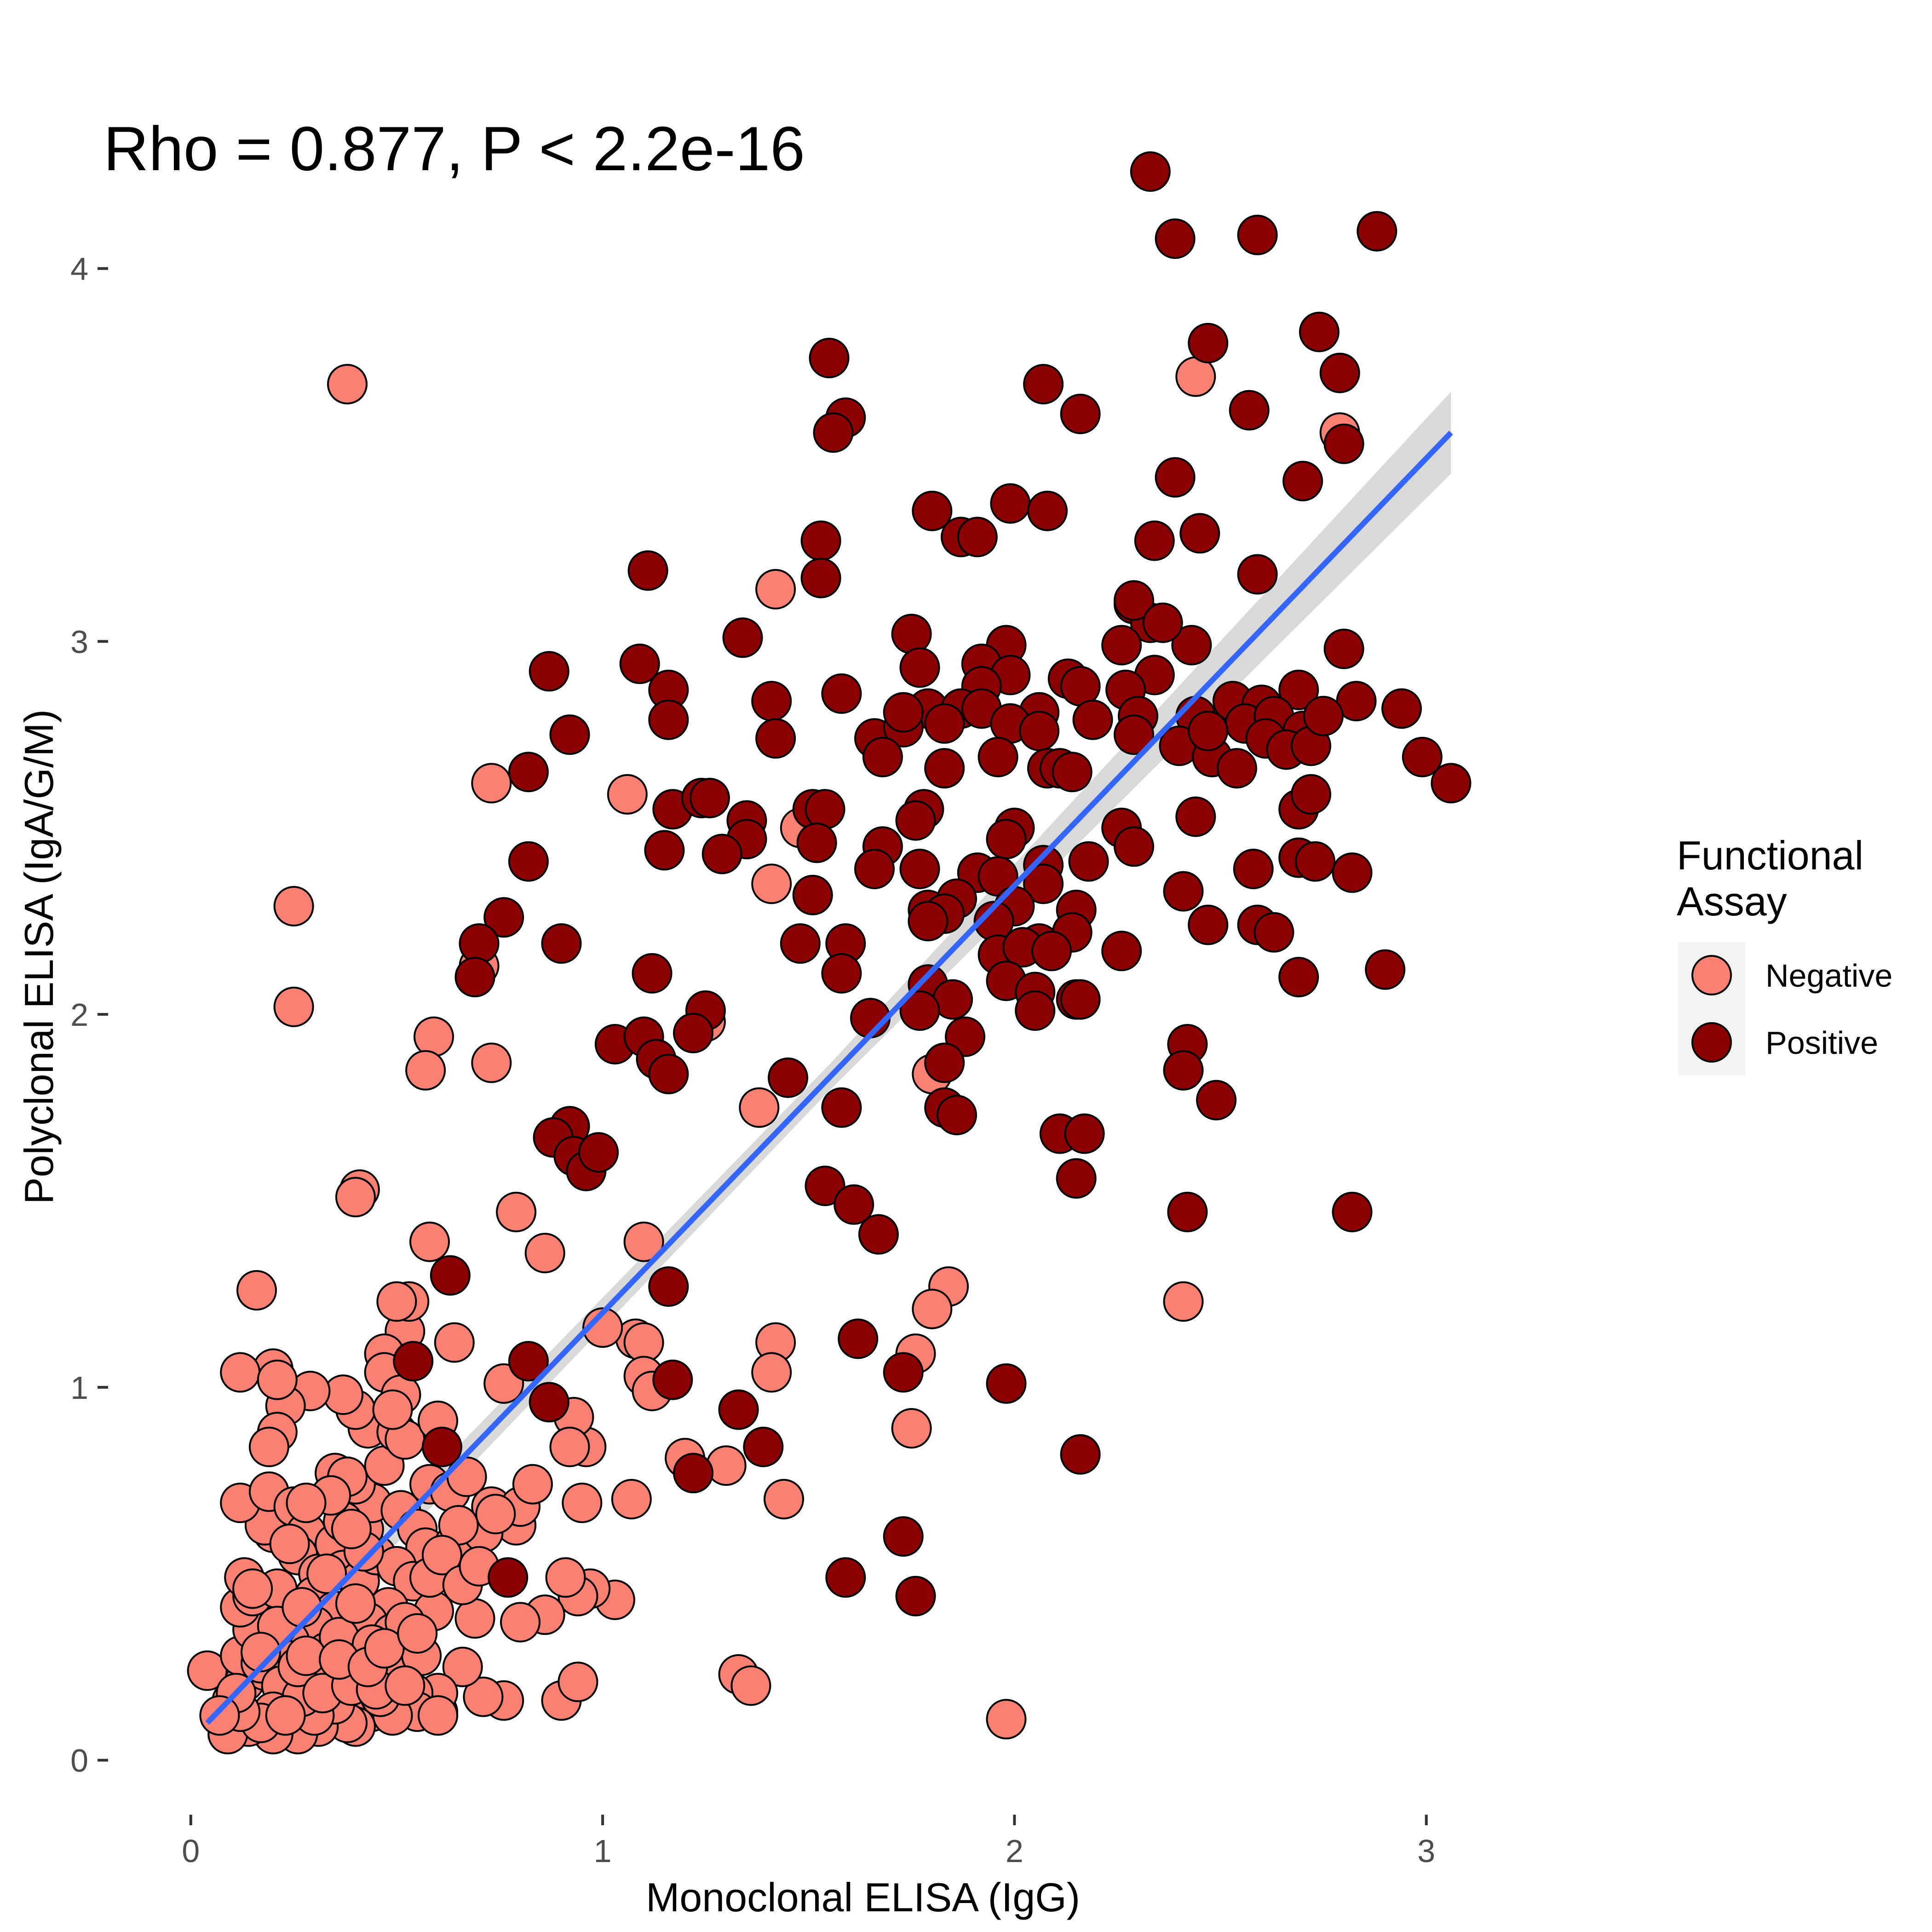 The width and height of the screenshot is (1932, 1932). What do you see at coordinates (79, 1388) in the screenshot?
I see `y-tick-label: 1` at bounding box center [79, 1388].